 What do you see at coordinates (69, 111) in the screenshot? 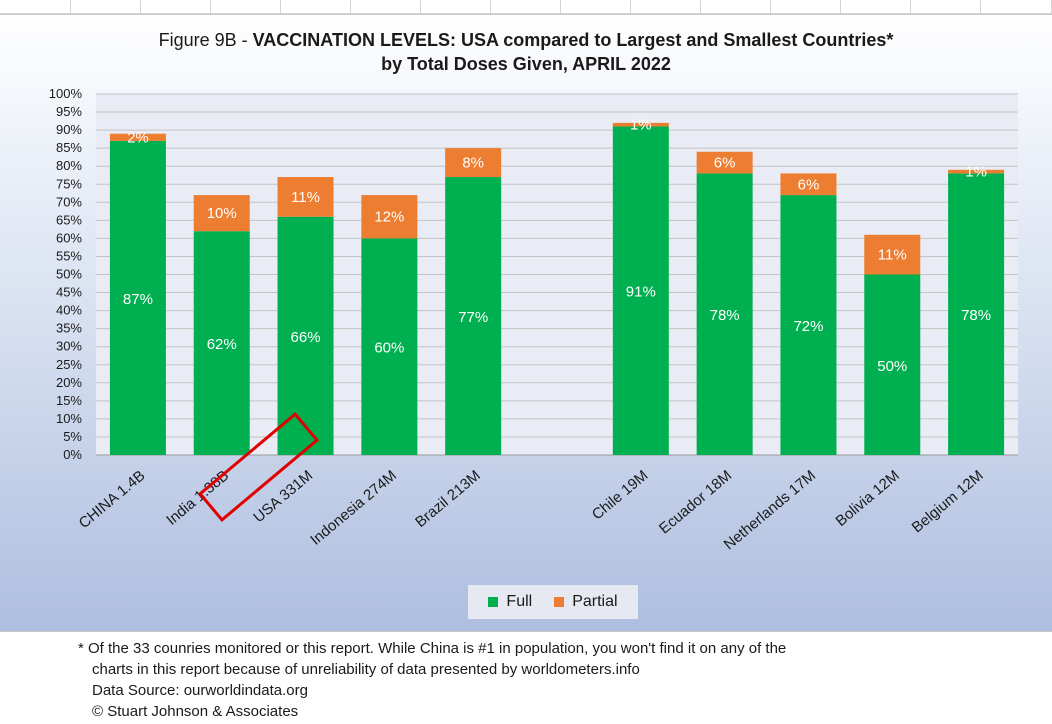
I see `y-tick-label: 95%` at bounding box center [69, 111].